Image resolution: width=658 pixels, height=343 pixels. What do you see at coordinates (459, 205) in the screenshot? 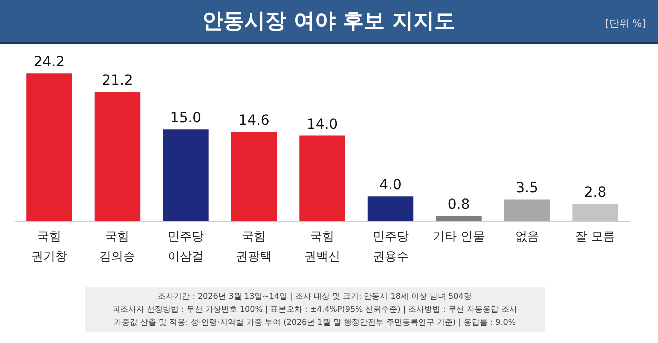
I see `data-label: 0.8` at bounding box center [459, 205].